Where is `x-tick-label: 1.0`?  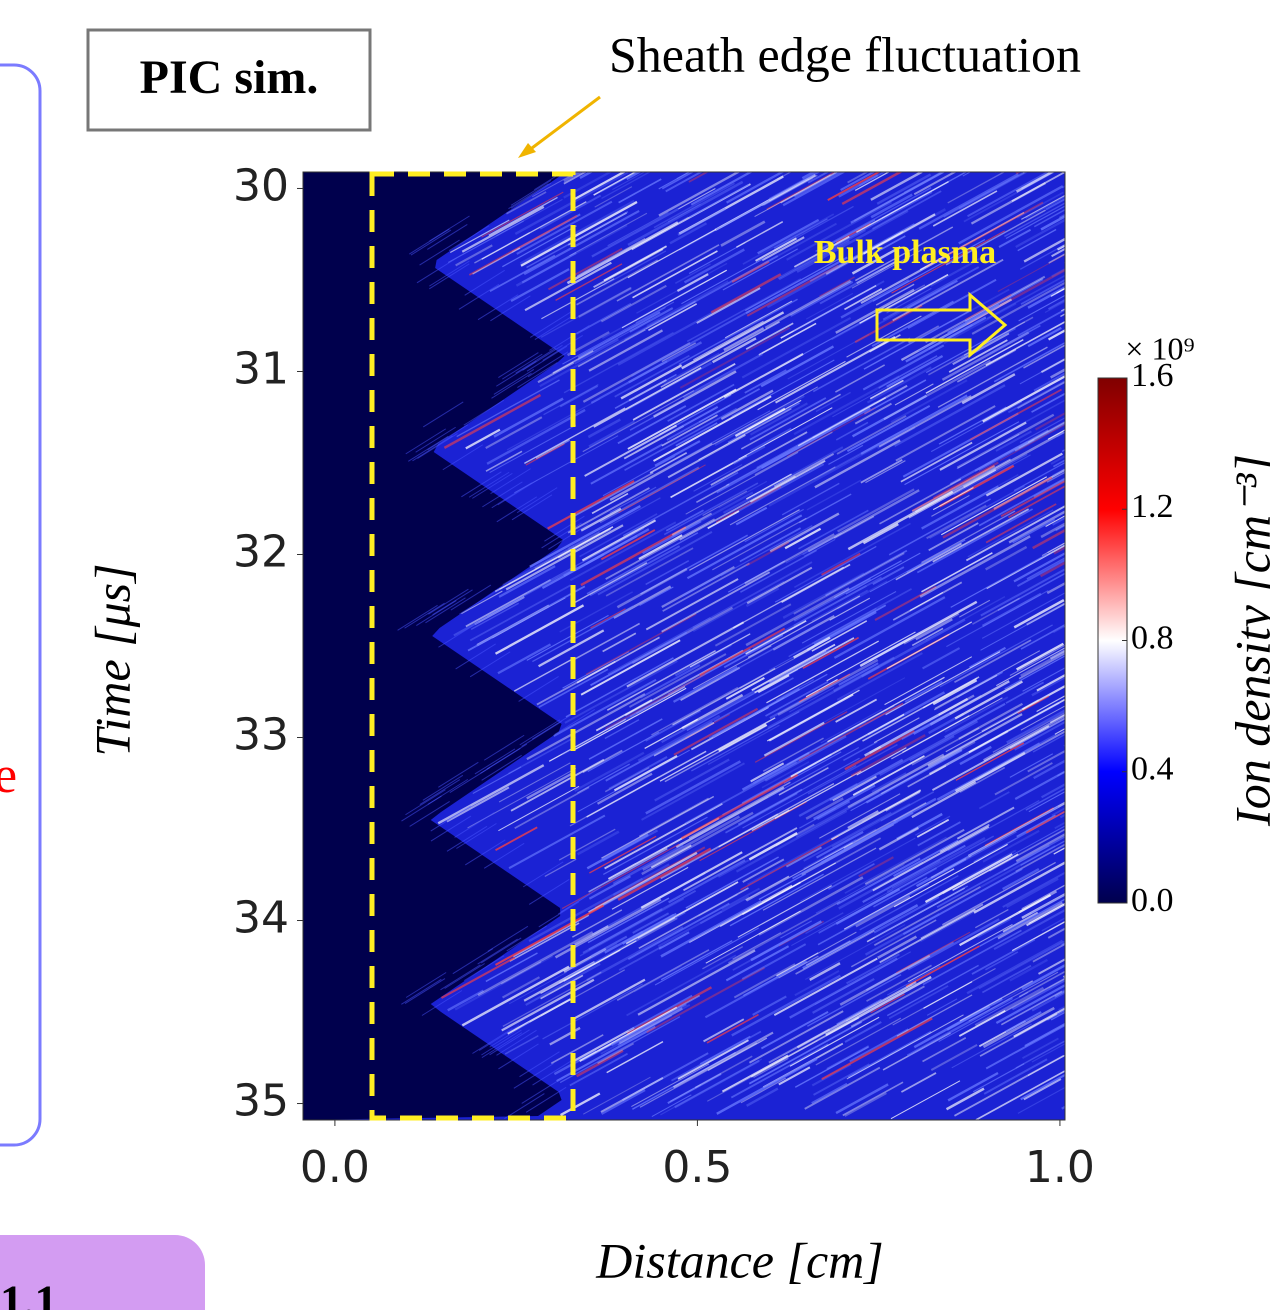
x-tick-label: 1.0 is located at coordinates (1060, 1167).